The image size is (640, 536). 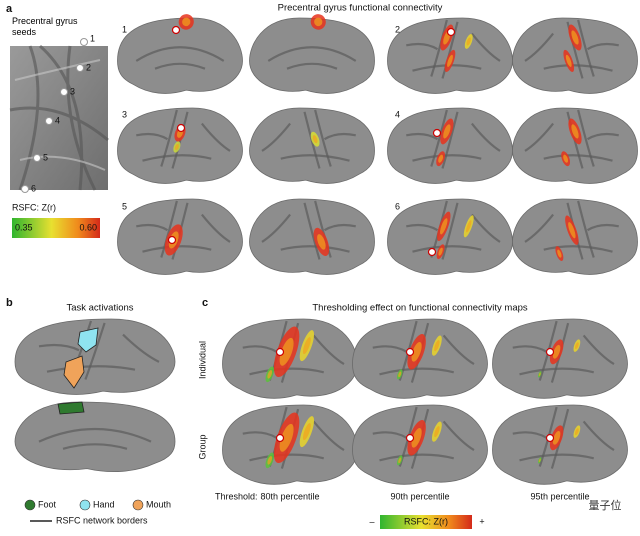 What do you see at coordinates (124, 206) in the screenshot?
I see `map-label: 5` at bounding box center [124, 206].